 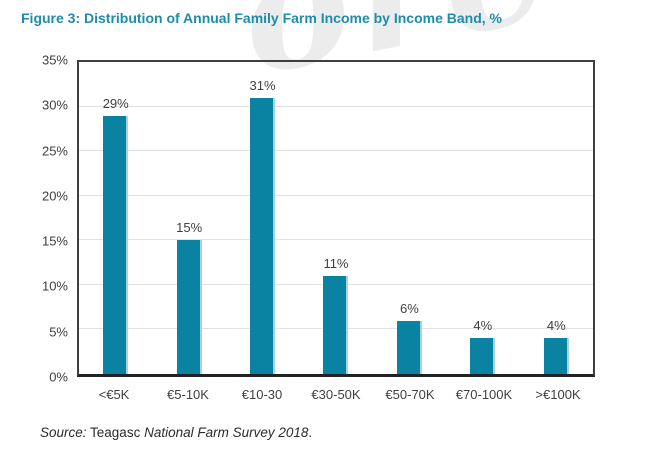 What do you see at coordinates (58, 332) in the screenshot?
I see `y-tick-label: 5%` at bounding box center [58, 332].